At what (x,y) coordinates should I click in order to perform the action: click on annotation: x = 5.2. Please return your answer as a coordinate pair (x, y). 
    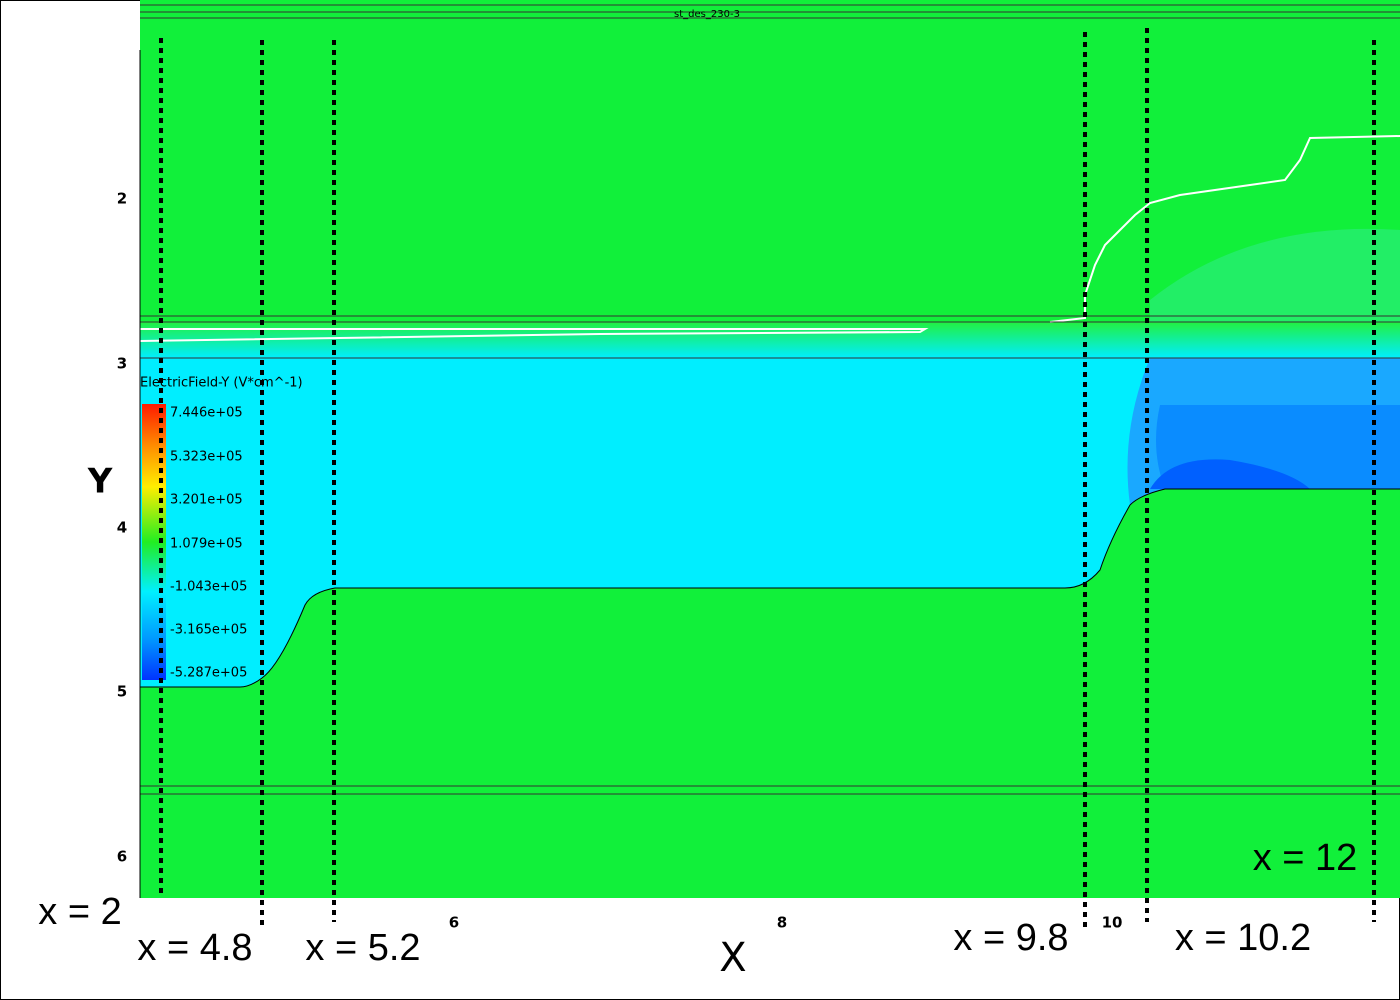
    Looking at the image, I should click on (362, 948).